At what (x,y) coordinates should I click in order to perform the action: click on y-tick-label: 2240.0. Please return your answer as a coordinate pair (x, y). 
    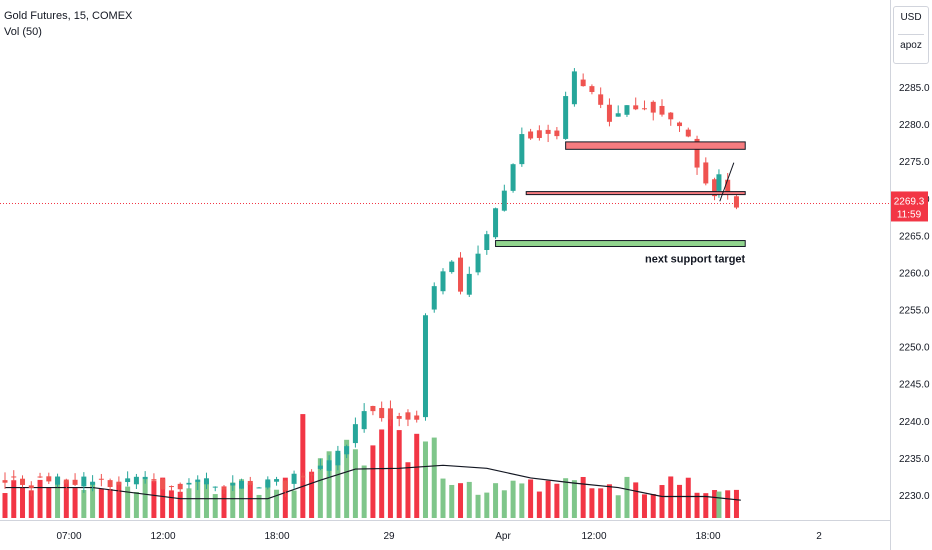
    Looking at the image, I should click on (914, 422).